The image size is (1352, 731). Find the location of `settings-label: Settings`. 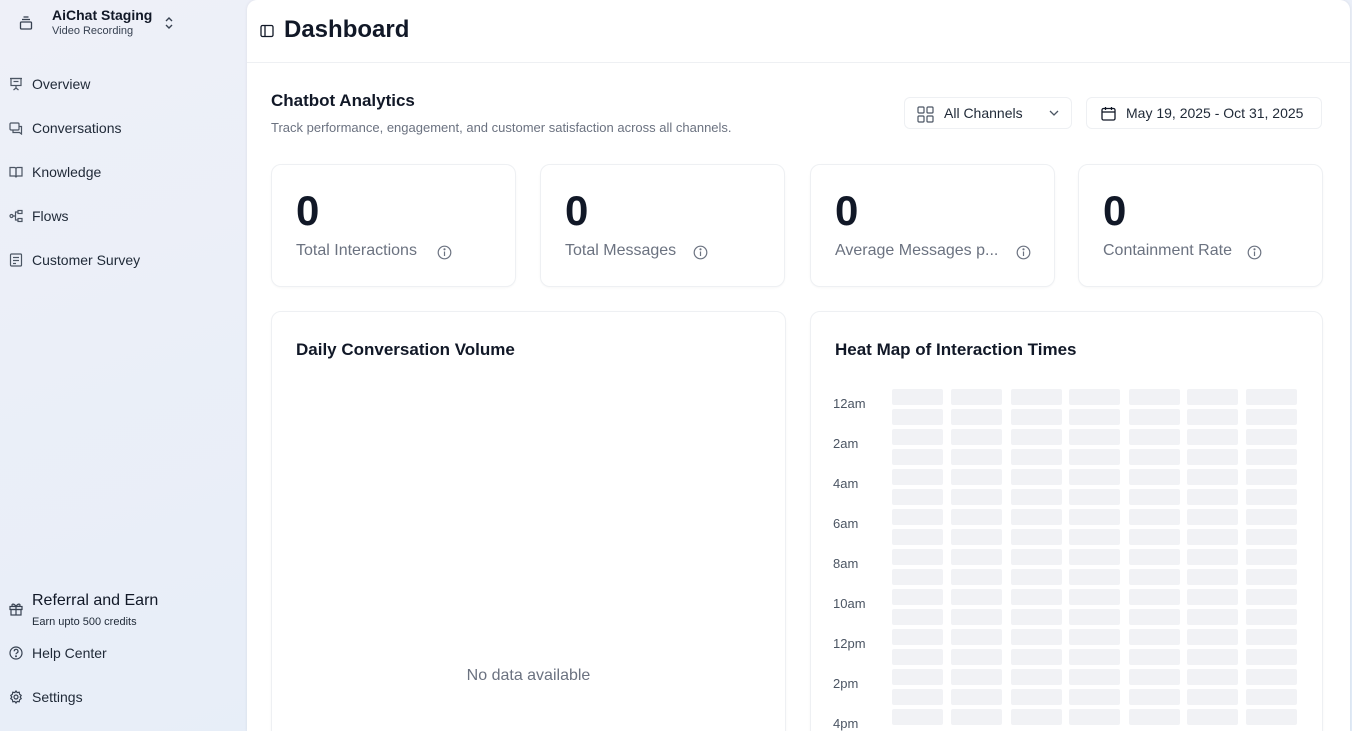

settings-label: Settings is located at coordinates (57, 697).